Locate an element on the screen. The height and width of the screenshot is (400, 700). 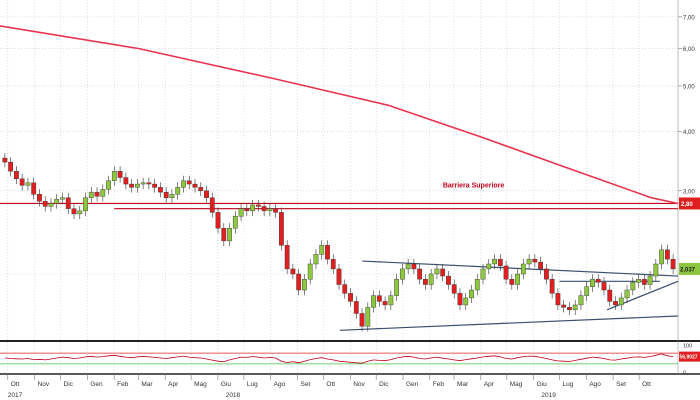
oscillator-tick-label: 0 is located at coordinates (684, 374).